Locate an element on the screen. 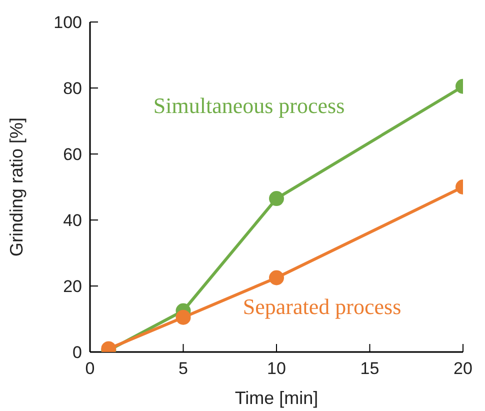 Image resolution: width=485 pixels, height=411 pixels. x-tick-label: 10 is located at coordinates (276, 368).